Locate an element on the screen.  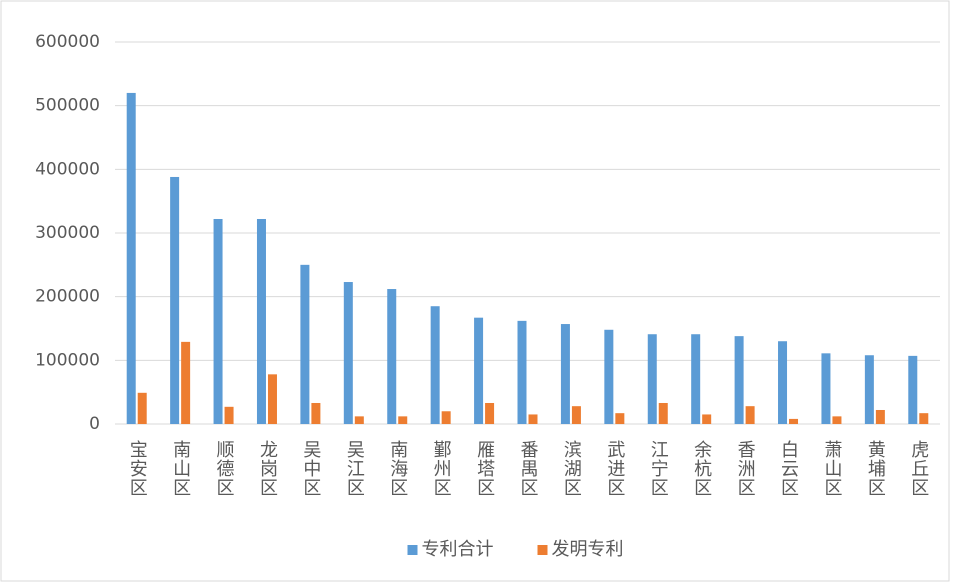
x-tick-label: 宝安区 is located at coordinates (137, 468).